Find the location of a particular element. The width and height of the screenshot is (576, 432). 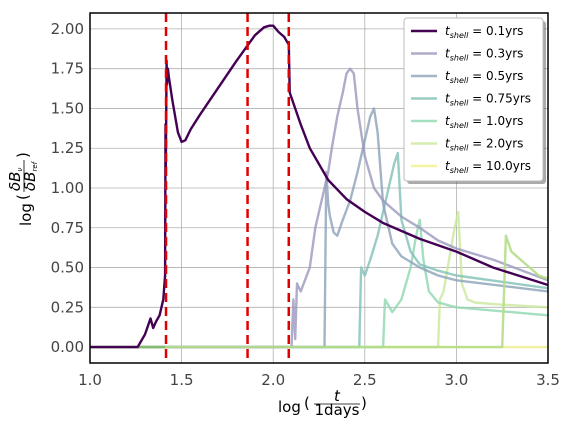

x-tick-label-4: 3.0 is located at coordinates (456, 380).